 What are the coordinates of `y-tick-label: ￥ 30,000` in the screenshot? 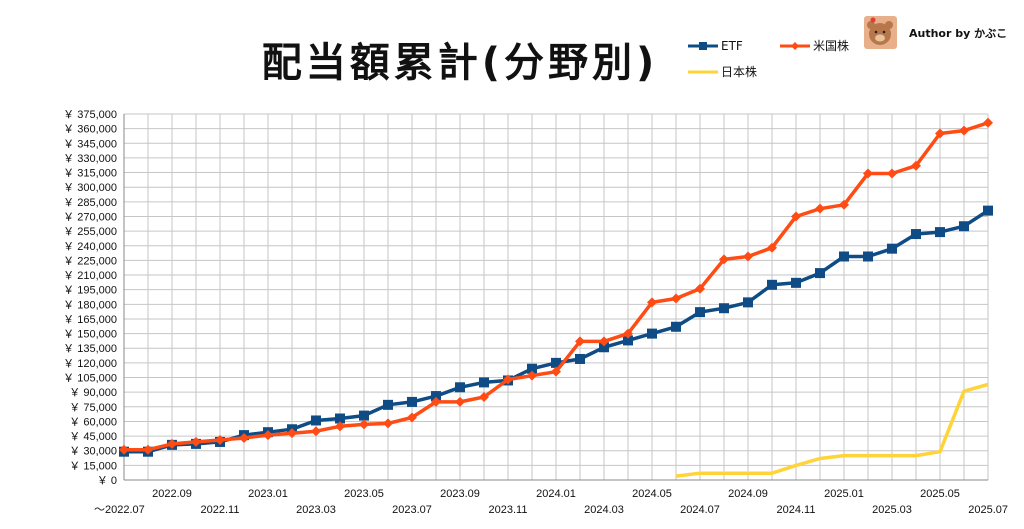 It's located at (93, 452).